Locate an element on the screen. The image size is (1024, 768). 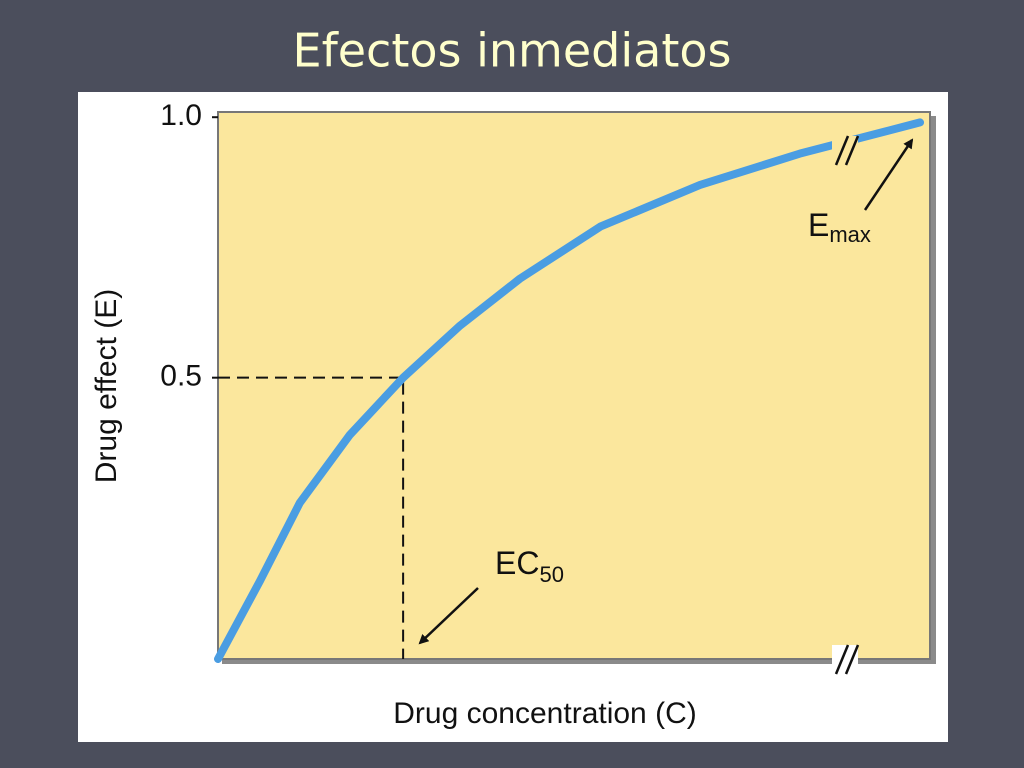
annotation: Emax is located at coordinates (839, 226).